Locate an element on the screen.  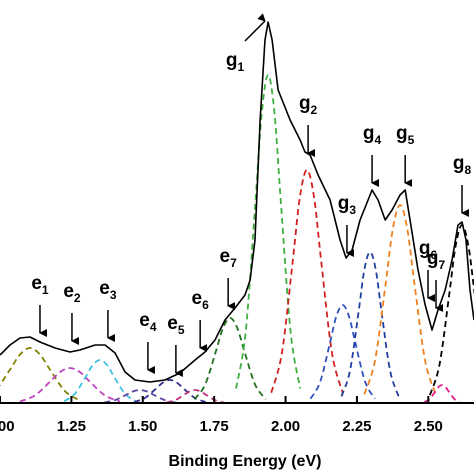
annotation-label: e7 is located at coordinates (229, 258).